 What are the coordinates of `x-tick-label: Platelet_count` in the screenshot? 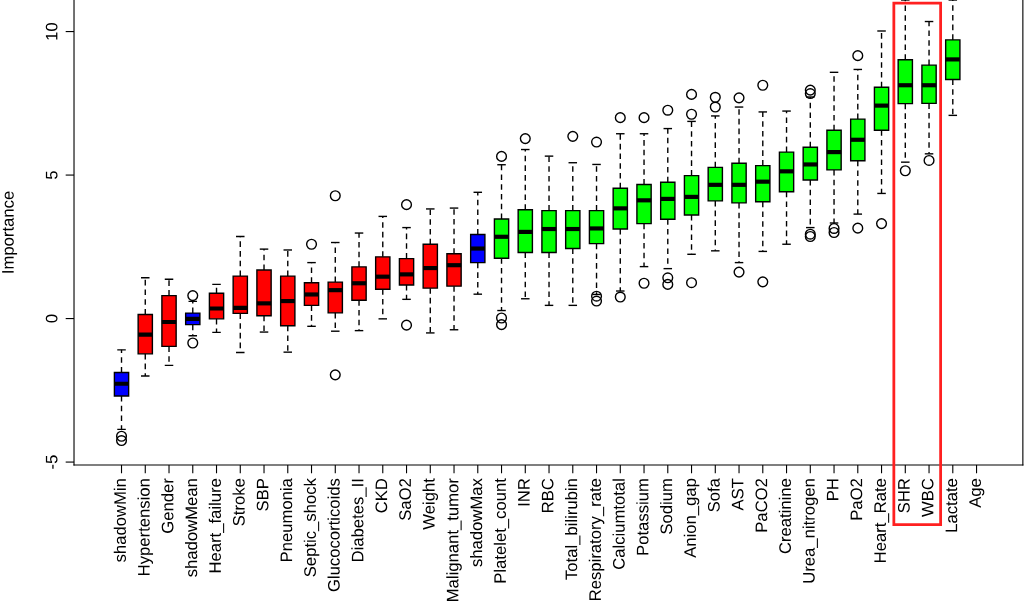 It's located at (501, 530).